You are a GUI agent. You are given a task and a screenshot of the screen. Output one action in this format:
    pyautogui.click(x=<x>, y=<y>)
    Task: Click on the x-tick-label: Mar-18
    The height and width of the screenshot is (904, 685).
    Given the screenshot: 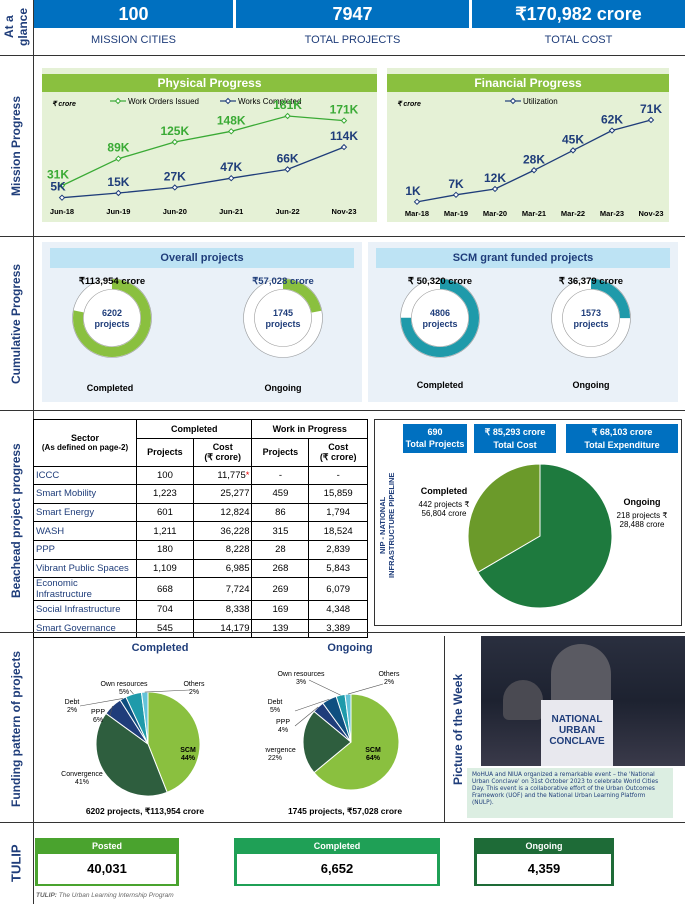 What is the action you would take?
    pyautogui.click(x=417, y=213)
    